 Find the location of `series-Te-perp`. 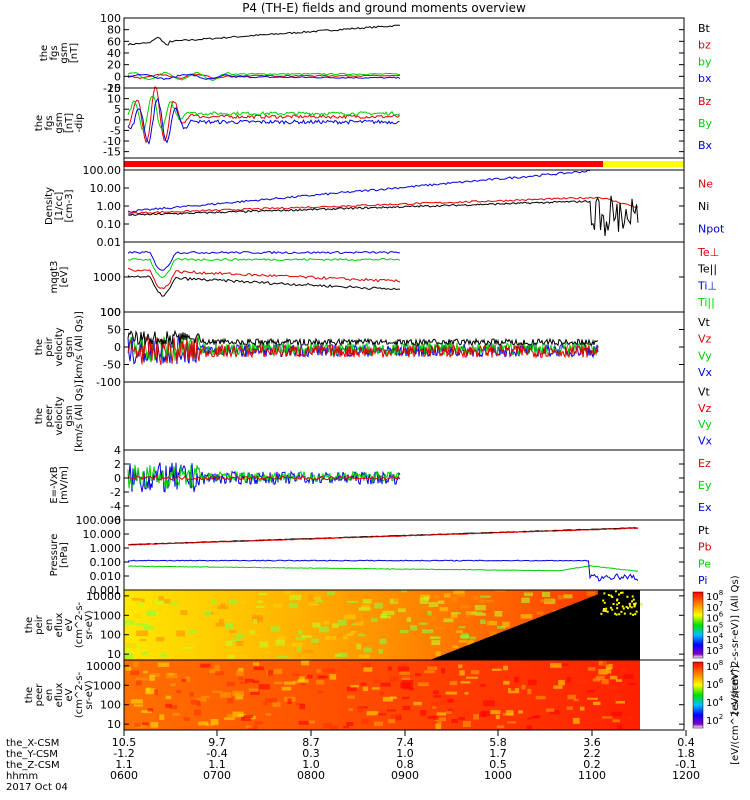

series-Te-perp is located at coordinates (264, 278).